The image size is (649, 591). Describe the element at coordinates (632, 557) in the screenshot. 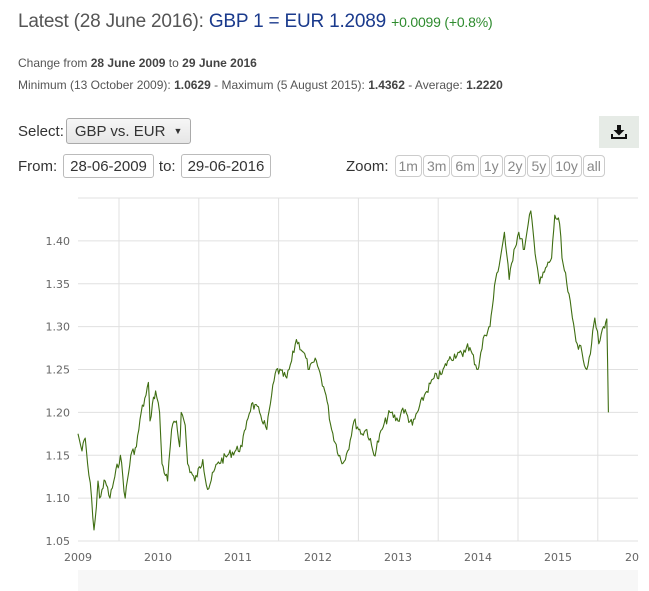

I see `x-tick-label: 20` at that location.